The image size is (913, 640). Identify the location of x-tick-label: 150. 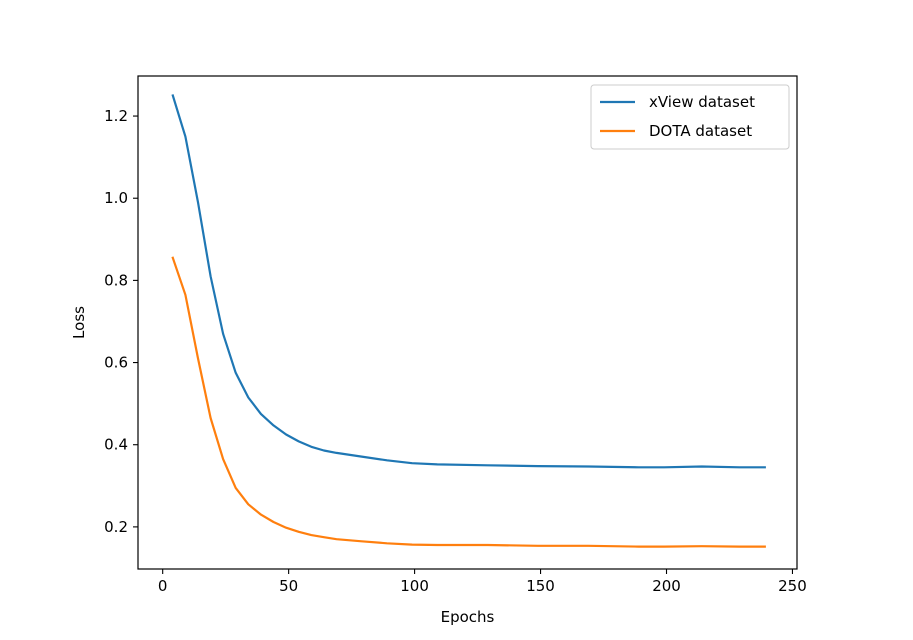
(540, 586).